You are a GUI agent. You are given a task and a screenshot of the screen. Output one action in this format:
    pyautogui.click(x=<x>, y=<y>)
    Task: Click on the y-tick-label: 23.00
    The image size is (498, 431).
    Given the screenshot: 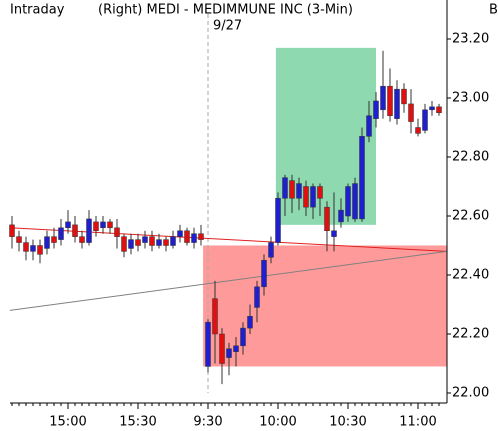 What is the action you would take?
    pyautogui.click(x=470, y=98)
    